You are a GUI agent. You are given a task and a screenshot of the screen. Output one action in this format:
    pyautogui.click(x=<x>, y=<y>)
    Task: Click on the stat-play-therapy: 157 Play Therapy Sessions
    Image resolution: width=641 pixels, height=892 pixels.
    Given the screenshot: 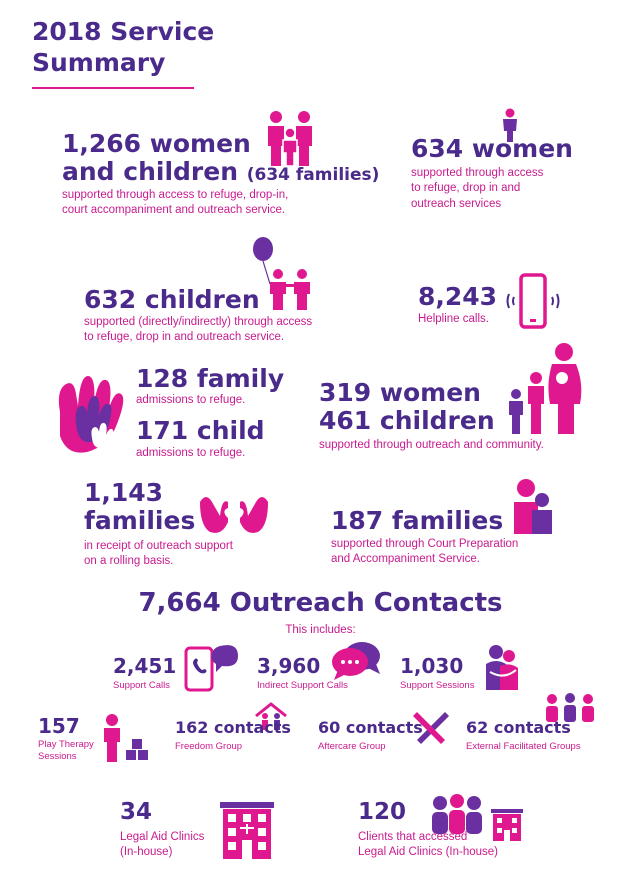 What is the action you would take?
    pyautogui.click(x=66, y=739)
    